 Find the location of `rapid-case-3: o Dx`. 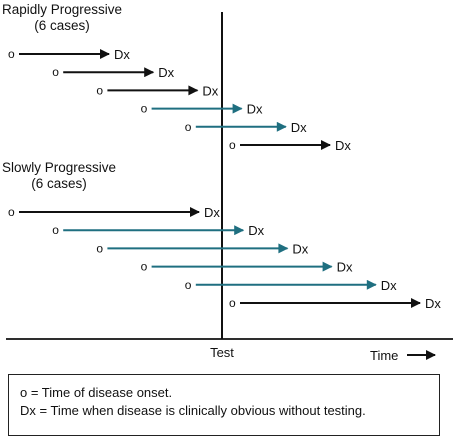

rapid-case-3: o Dx is located at coordinates (157, 90).